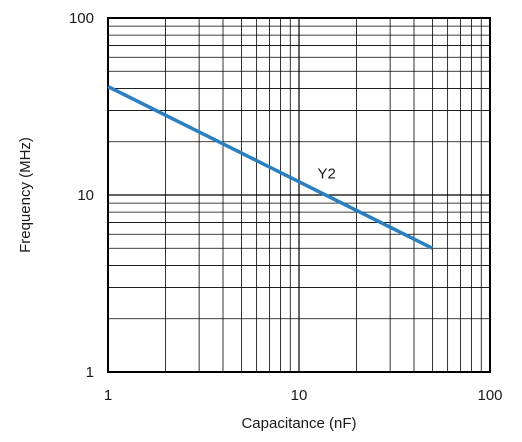  What do you see at coordinates (25, 195) in the screenshot?
I see `y-axis-label: Frequency (MHz)` at bounding box center [25, 195].